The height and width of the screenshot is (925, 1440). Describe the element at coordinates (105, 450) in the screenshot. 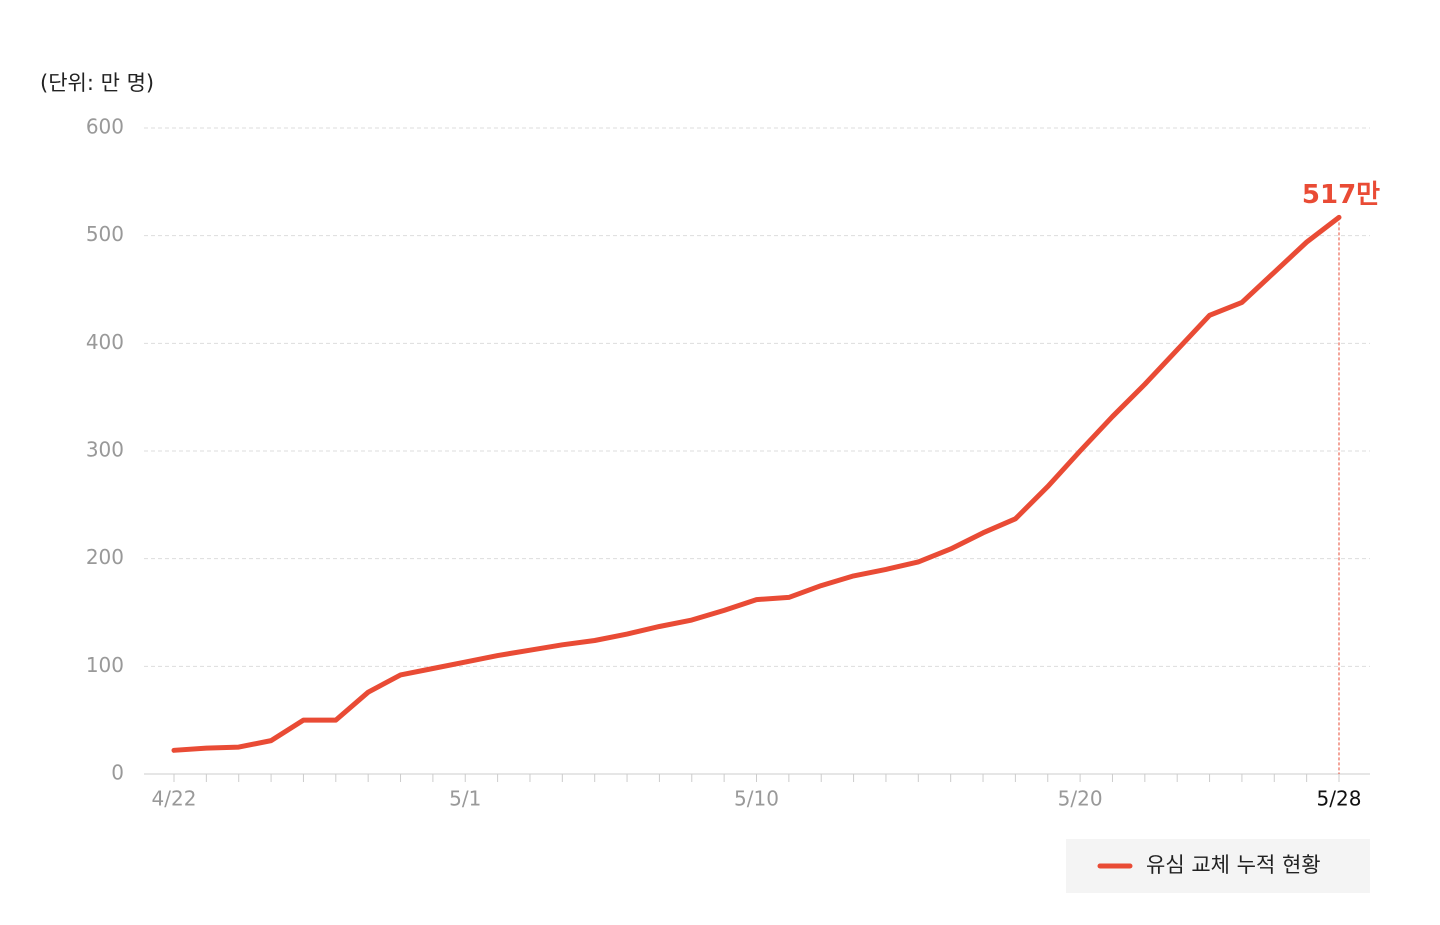

I see `y-tick-label: 300` at that location.